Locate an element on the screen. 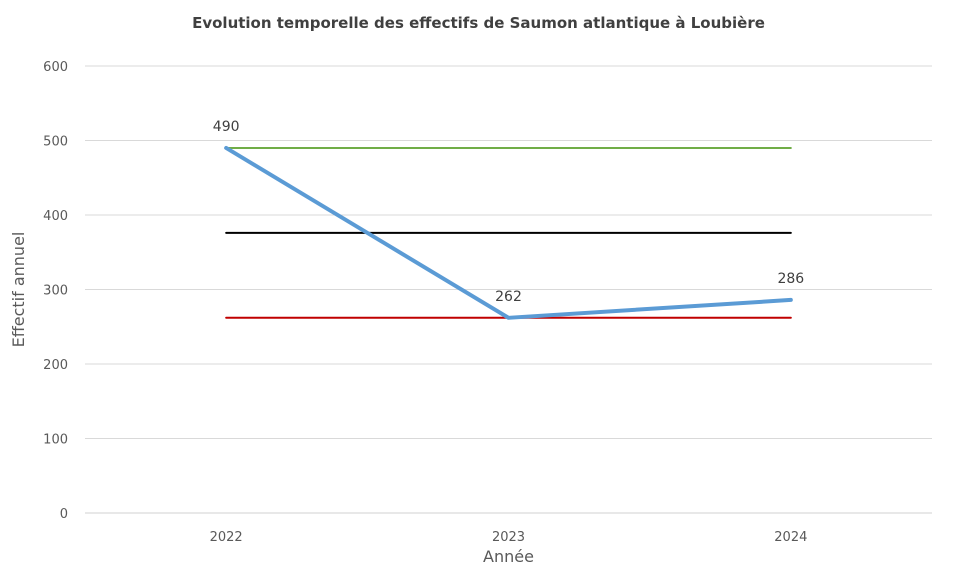 The width and height of the screenshot is (957, 569). y-tick-label: 300 is located at coordinates (55, 291).